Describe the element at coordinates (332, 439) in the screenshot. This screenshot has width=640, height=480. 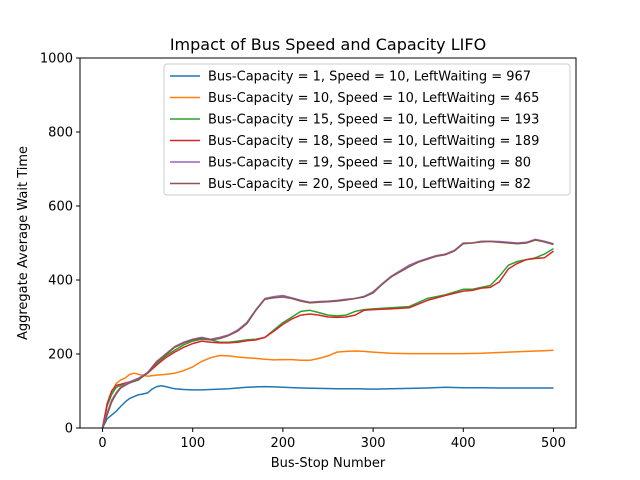
I see `x-axis-ticks: 0 100 200 300 400 500` at that location.